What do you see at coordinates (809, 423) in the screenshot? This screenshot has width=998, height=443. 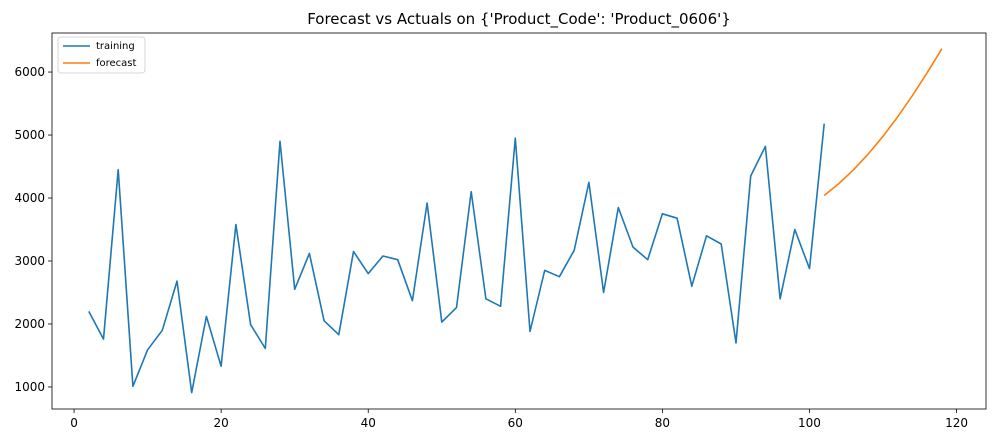 I see `x-tick-label: 100` at bounding box center [809, 423].